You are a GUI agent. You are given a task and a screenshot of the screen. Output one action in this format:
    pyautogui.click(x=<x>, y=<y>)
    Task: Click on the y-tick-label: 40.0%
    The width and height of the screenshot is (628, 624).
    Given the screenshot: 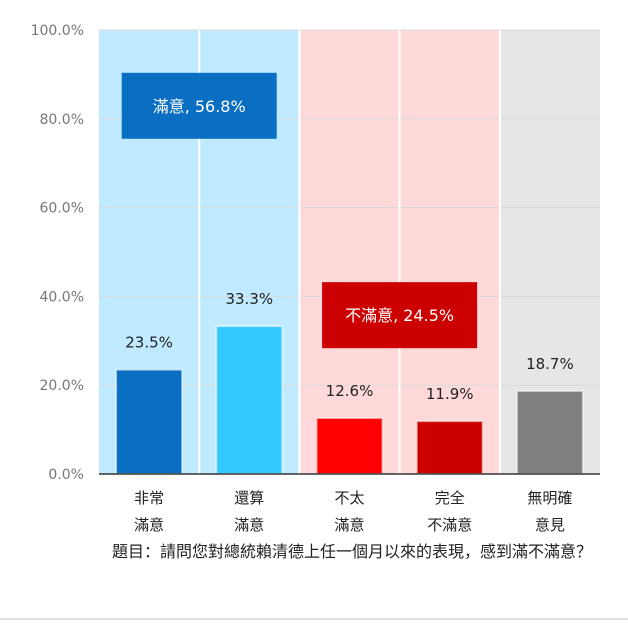 What is the action you would take?
    pyautogui.click(x=62, y=297)
    